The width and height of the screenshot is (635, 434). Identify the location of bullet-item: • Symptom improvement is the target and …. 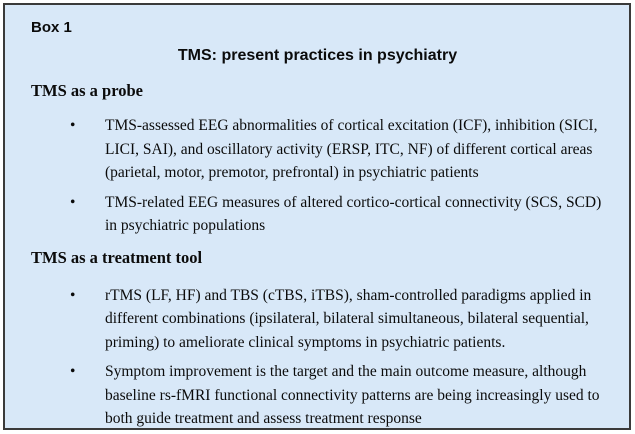
(317, 394).